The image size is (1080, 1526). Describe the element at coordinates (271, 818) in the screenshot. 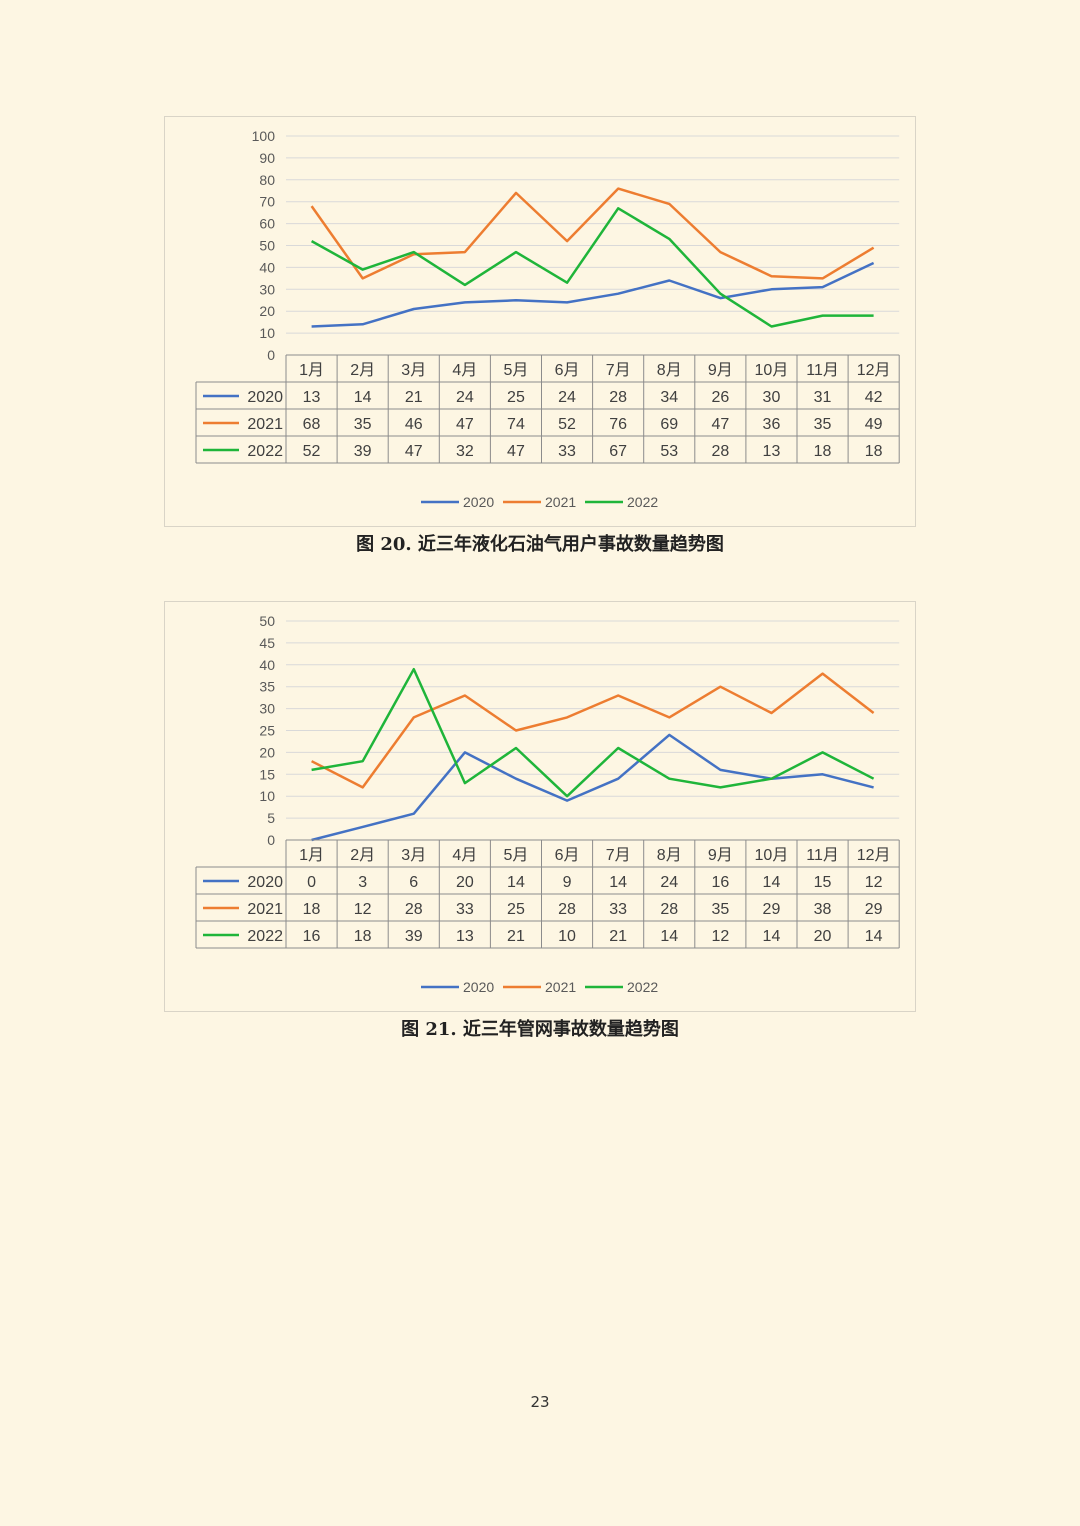

I see `y-tick-label: 5` at that location.